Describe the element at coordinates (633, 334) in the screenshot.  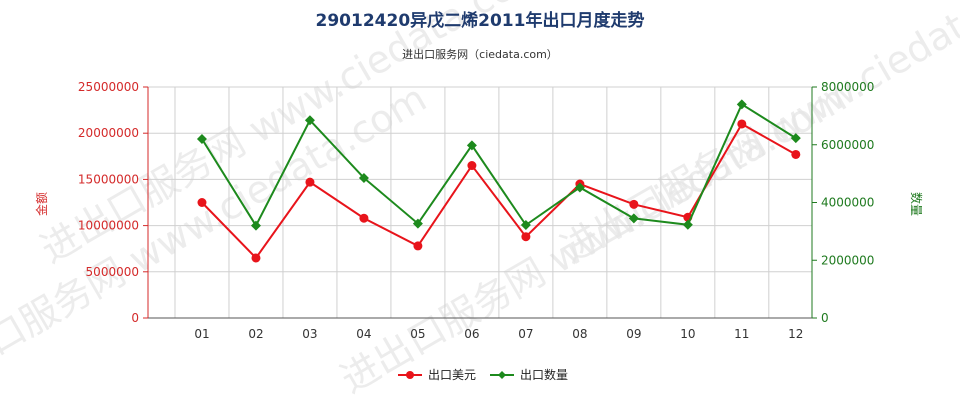
I see `x-tick-label: 09` at that location.